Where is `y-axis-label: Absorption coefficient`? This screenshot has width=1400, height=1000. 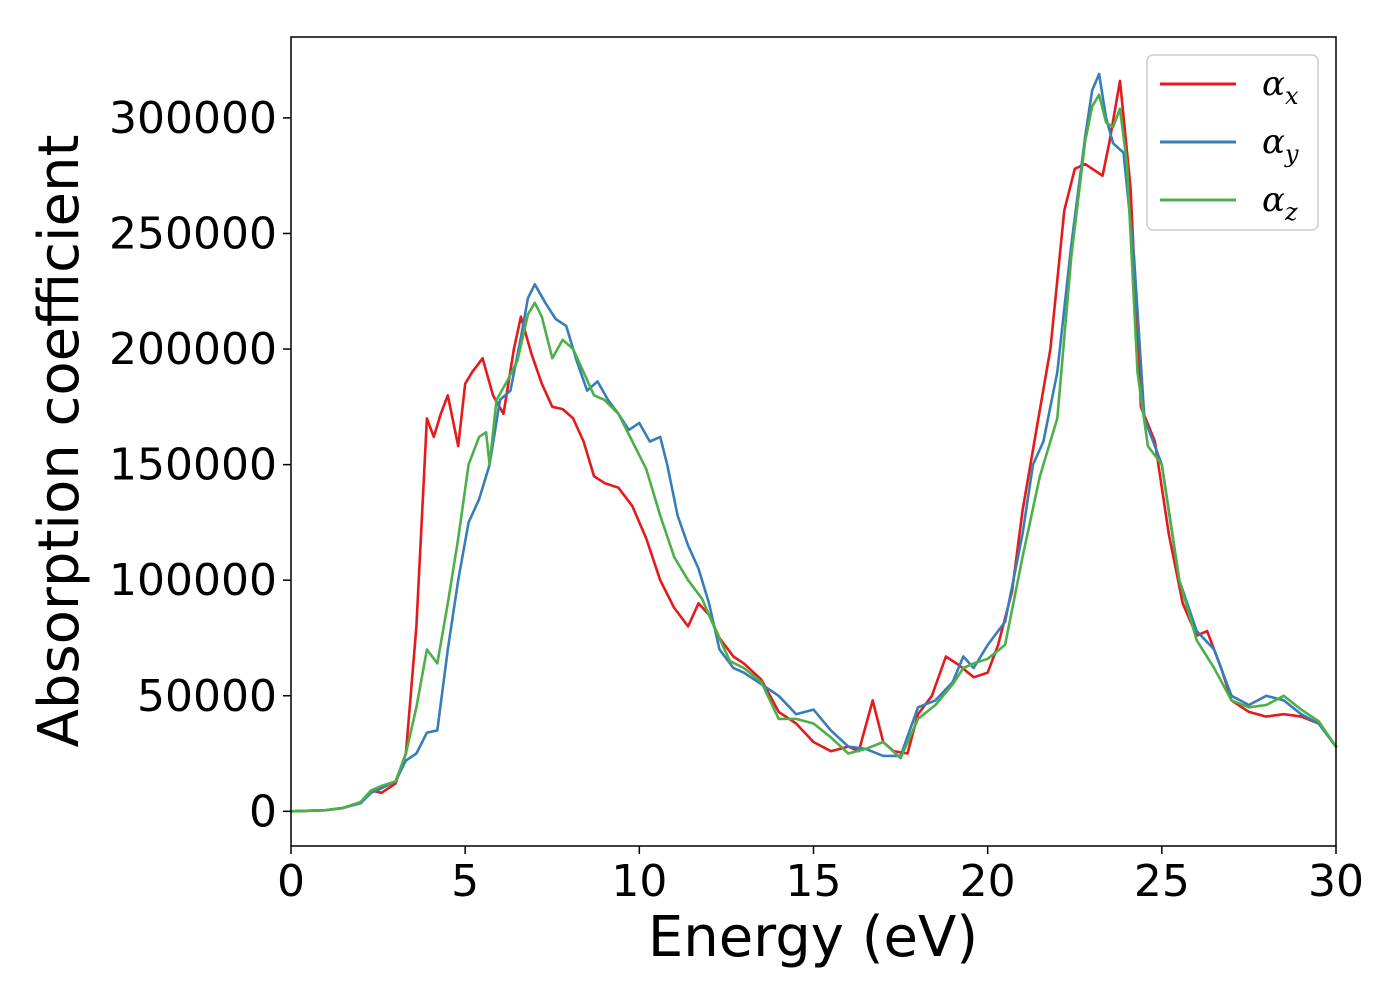 y-axis-label: Absorption coefficient is located at coordinates (59, 441).